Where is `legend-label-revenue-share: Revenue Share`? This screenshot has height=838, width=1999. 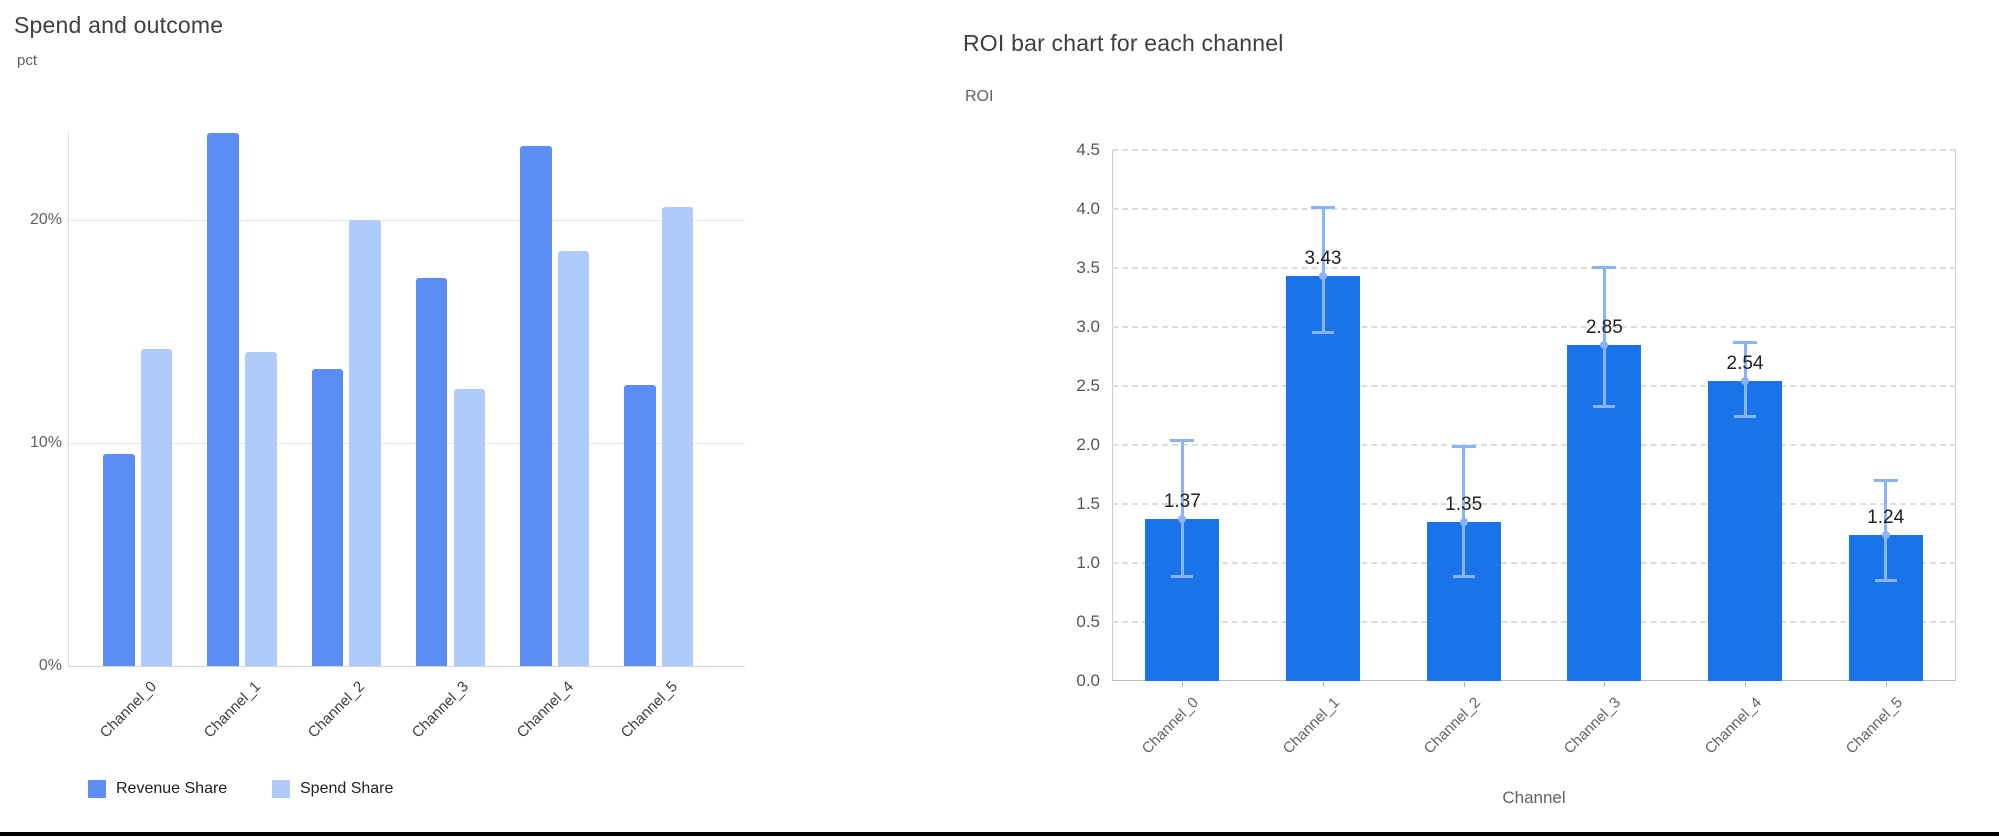
legend-label-revenue-share: Revenue Share is located at coordinates (172, 788).